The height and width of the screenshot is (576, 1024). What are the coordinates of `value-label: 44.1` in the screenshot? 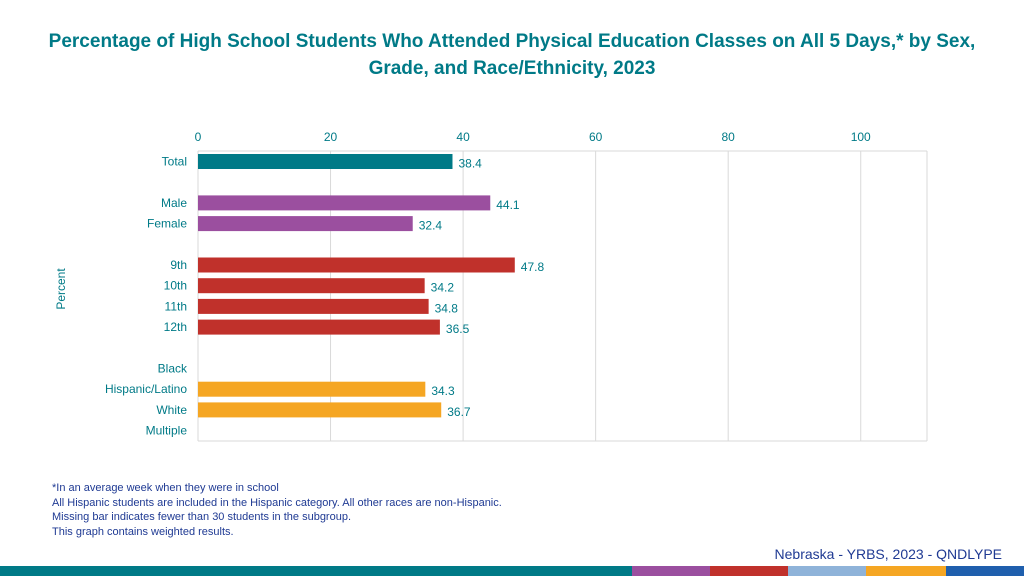 It's located at (508, 205).